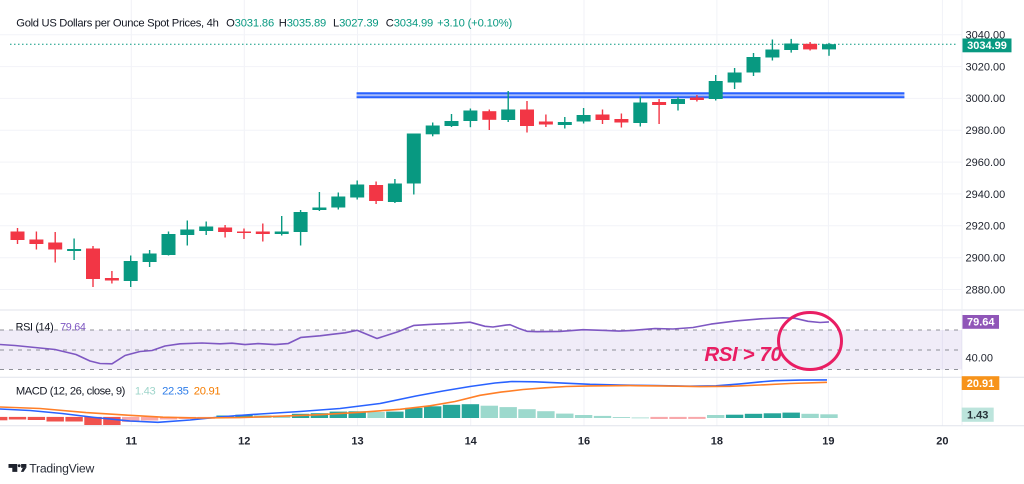 The width and height of the screenshot is (1024, 484). Describe the element at coordinates (250, 24) in the screenshot. I see `svg-text: O3031.86` at that location.